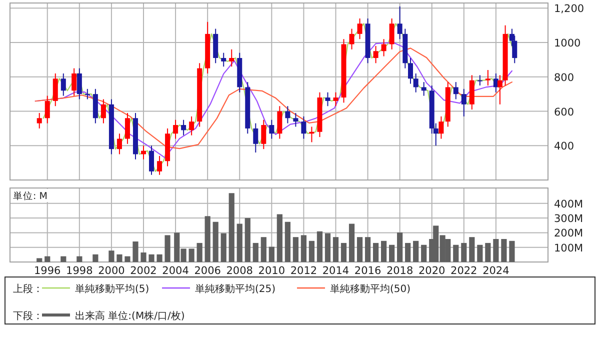 The image size is (600, 343). I want to click on y-tick-label: 300M, so click(569, 219).